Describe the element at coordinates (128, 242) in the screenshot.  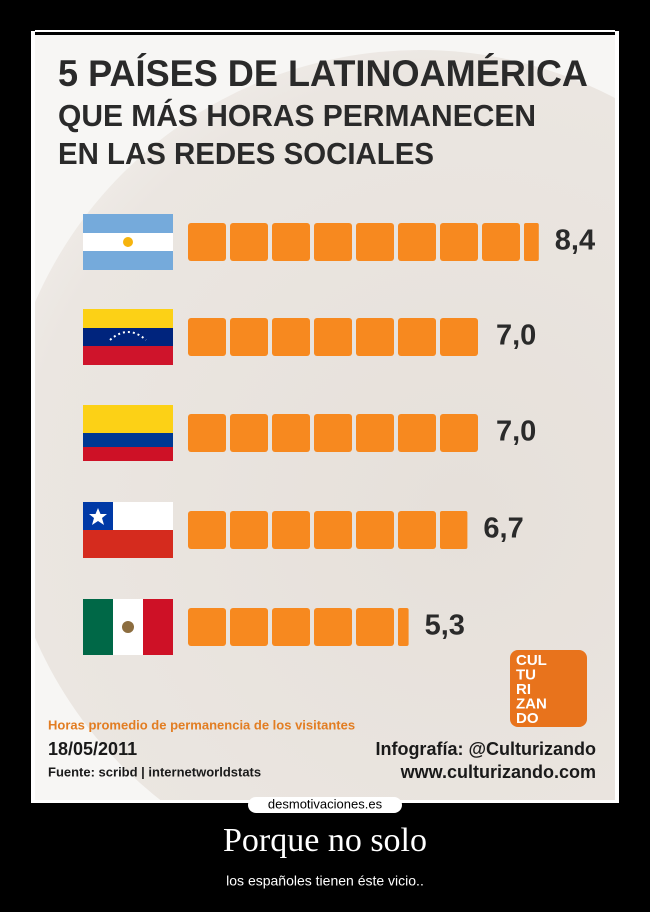
I see `flag-argentina` at that location.